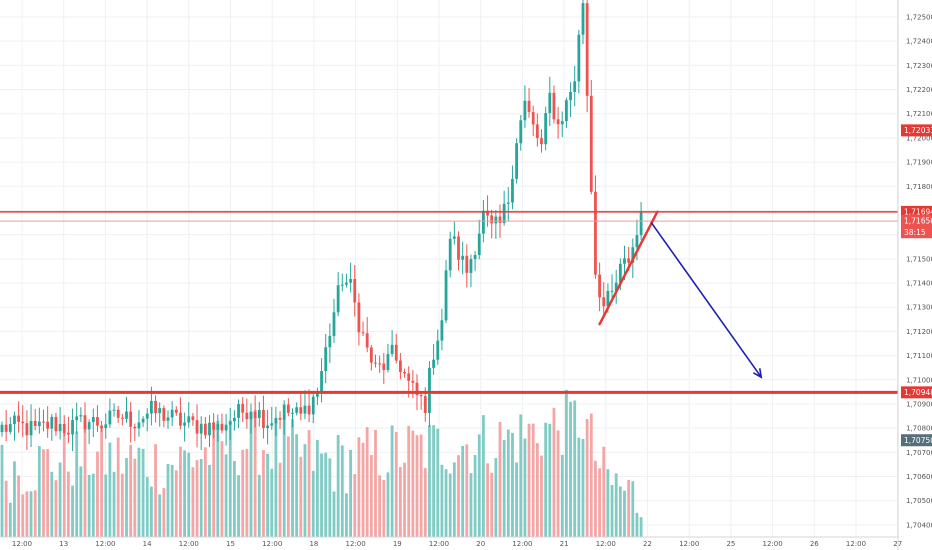 This screenshot has width=932, height=550. Describe the element at coordinates (919, 525) in the screenshot. I see `y-tick-label: 1,70400` at that location.